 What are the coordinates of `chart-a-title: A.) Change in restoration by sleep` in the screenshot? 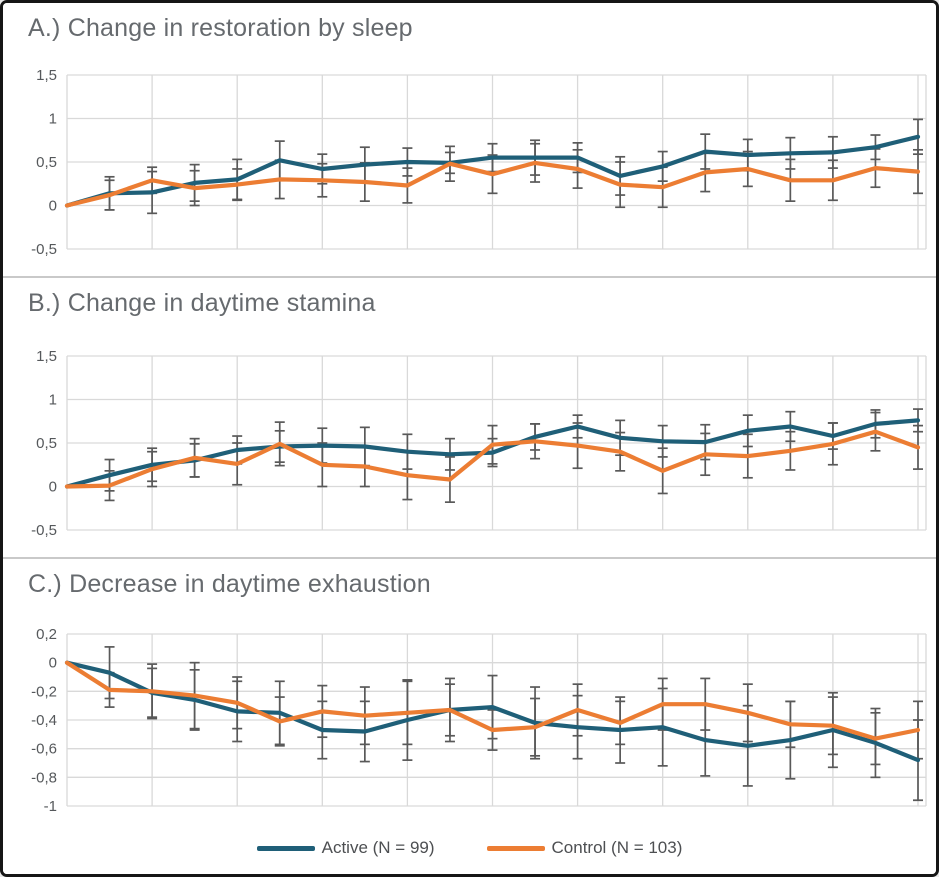 It's located at (220, 28).